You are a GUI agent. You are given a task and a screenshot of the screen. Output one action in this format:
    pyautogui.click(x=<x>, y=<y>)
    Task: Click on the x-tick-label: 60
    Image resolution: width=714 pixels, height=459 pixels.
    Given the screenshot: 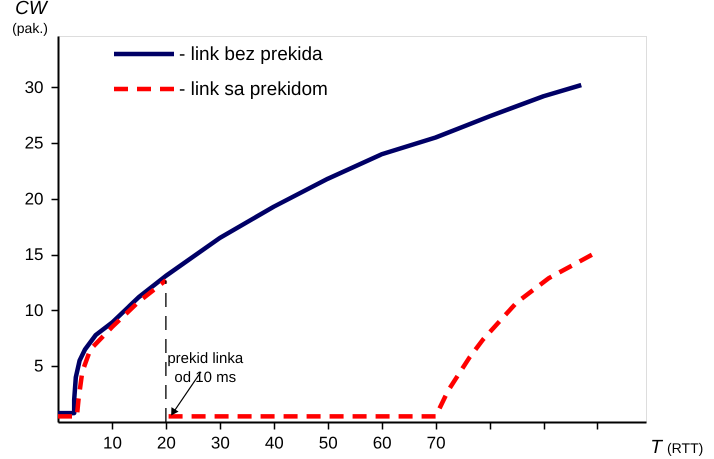 What is the action you would take?
    pyautogui.click(x=382, y=443)
    